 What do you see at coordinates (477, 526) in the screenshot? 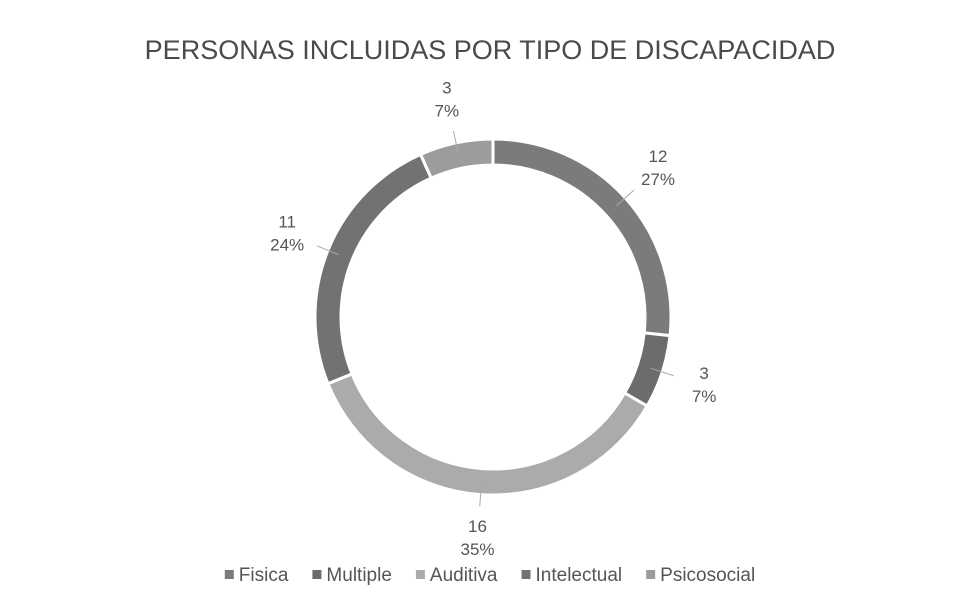
I see `data-label: 16` at bounding box center [477, 526].